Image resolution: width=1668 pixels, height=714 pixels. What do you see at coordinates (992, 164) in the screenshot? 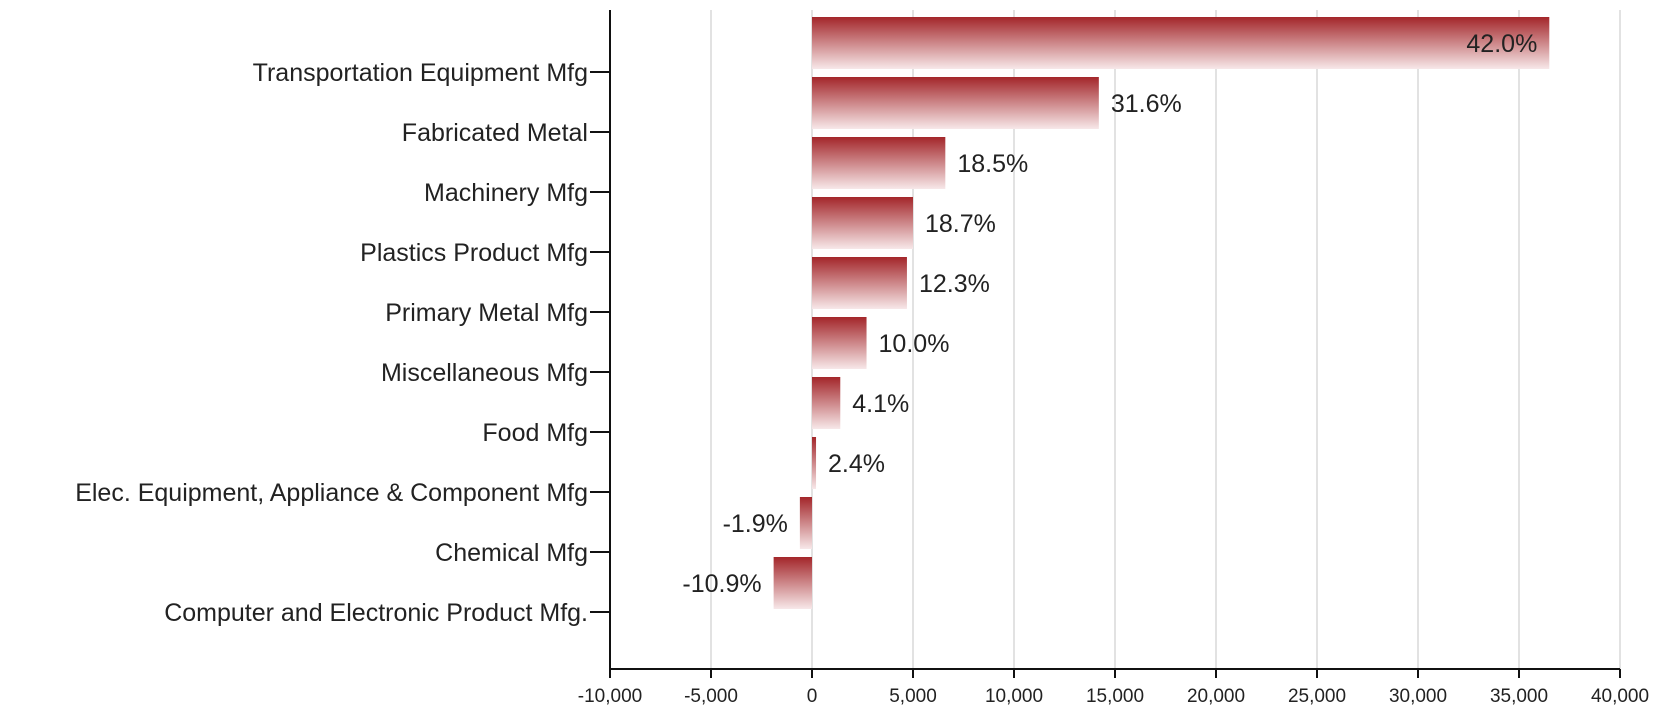
I see `data-label: 18.5%` at bounding box center [992, 164].